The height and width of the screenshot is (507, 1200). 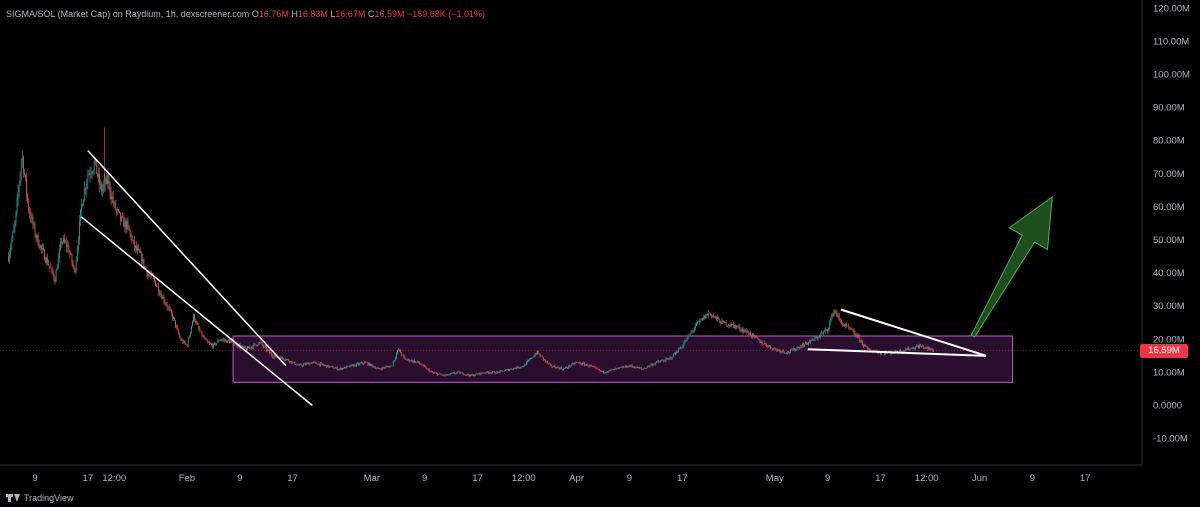 I want to click on y-tick-label: 110.00M, so click(x=1171, y=41).